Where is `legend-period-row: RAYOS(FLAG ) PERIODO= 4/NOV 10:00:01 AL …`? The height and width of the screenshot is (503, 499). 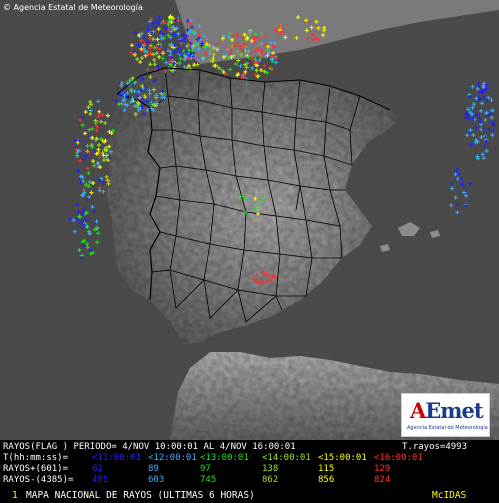 legend-period-row: RAYOS(FLAG ) PERIODO= 4/NOV 10:00:01 AL … is located at coordinates (149, 447).